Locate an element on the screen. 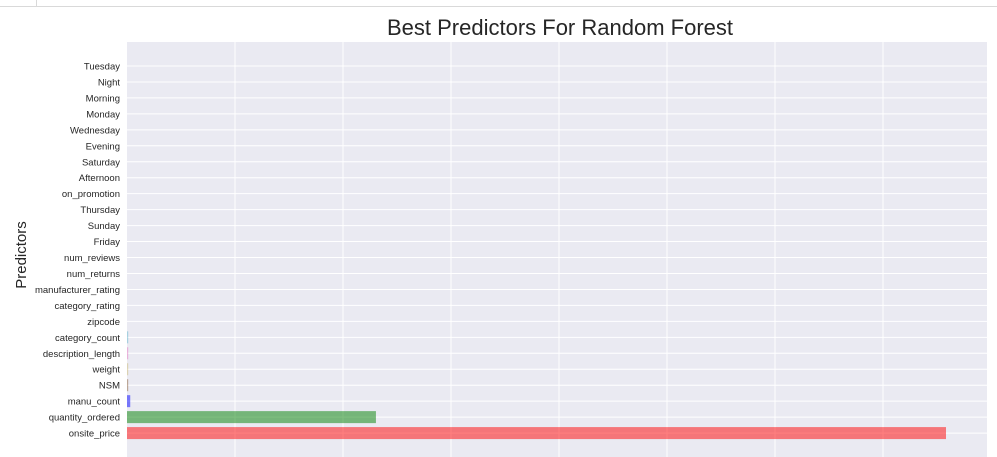 The height and width of the screenshot is (457, 997). y-tick-label: Afternoon is located at coordinates (99, 178).